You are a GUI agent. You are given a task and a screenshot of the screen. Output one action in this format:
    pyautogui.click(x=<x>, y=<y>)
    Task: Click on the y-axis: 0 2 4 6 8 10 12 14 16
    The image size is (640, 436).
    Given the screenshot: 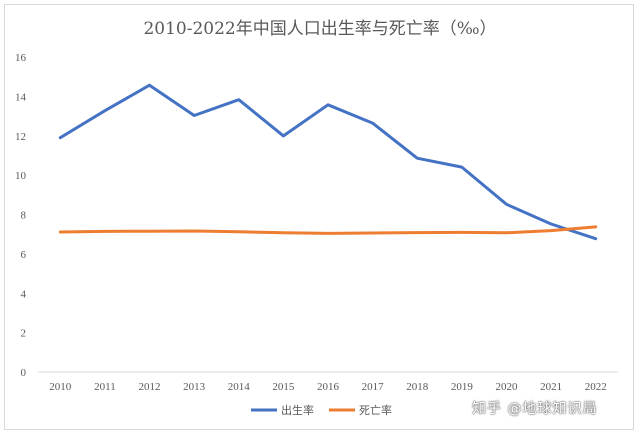 What is the action you would take?
    pyautogui.click(x=21, y=215)
    